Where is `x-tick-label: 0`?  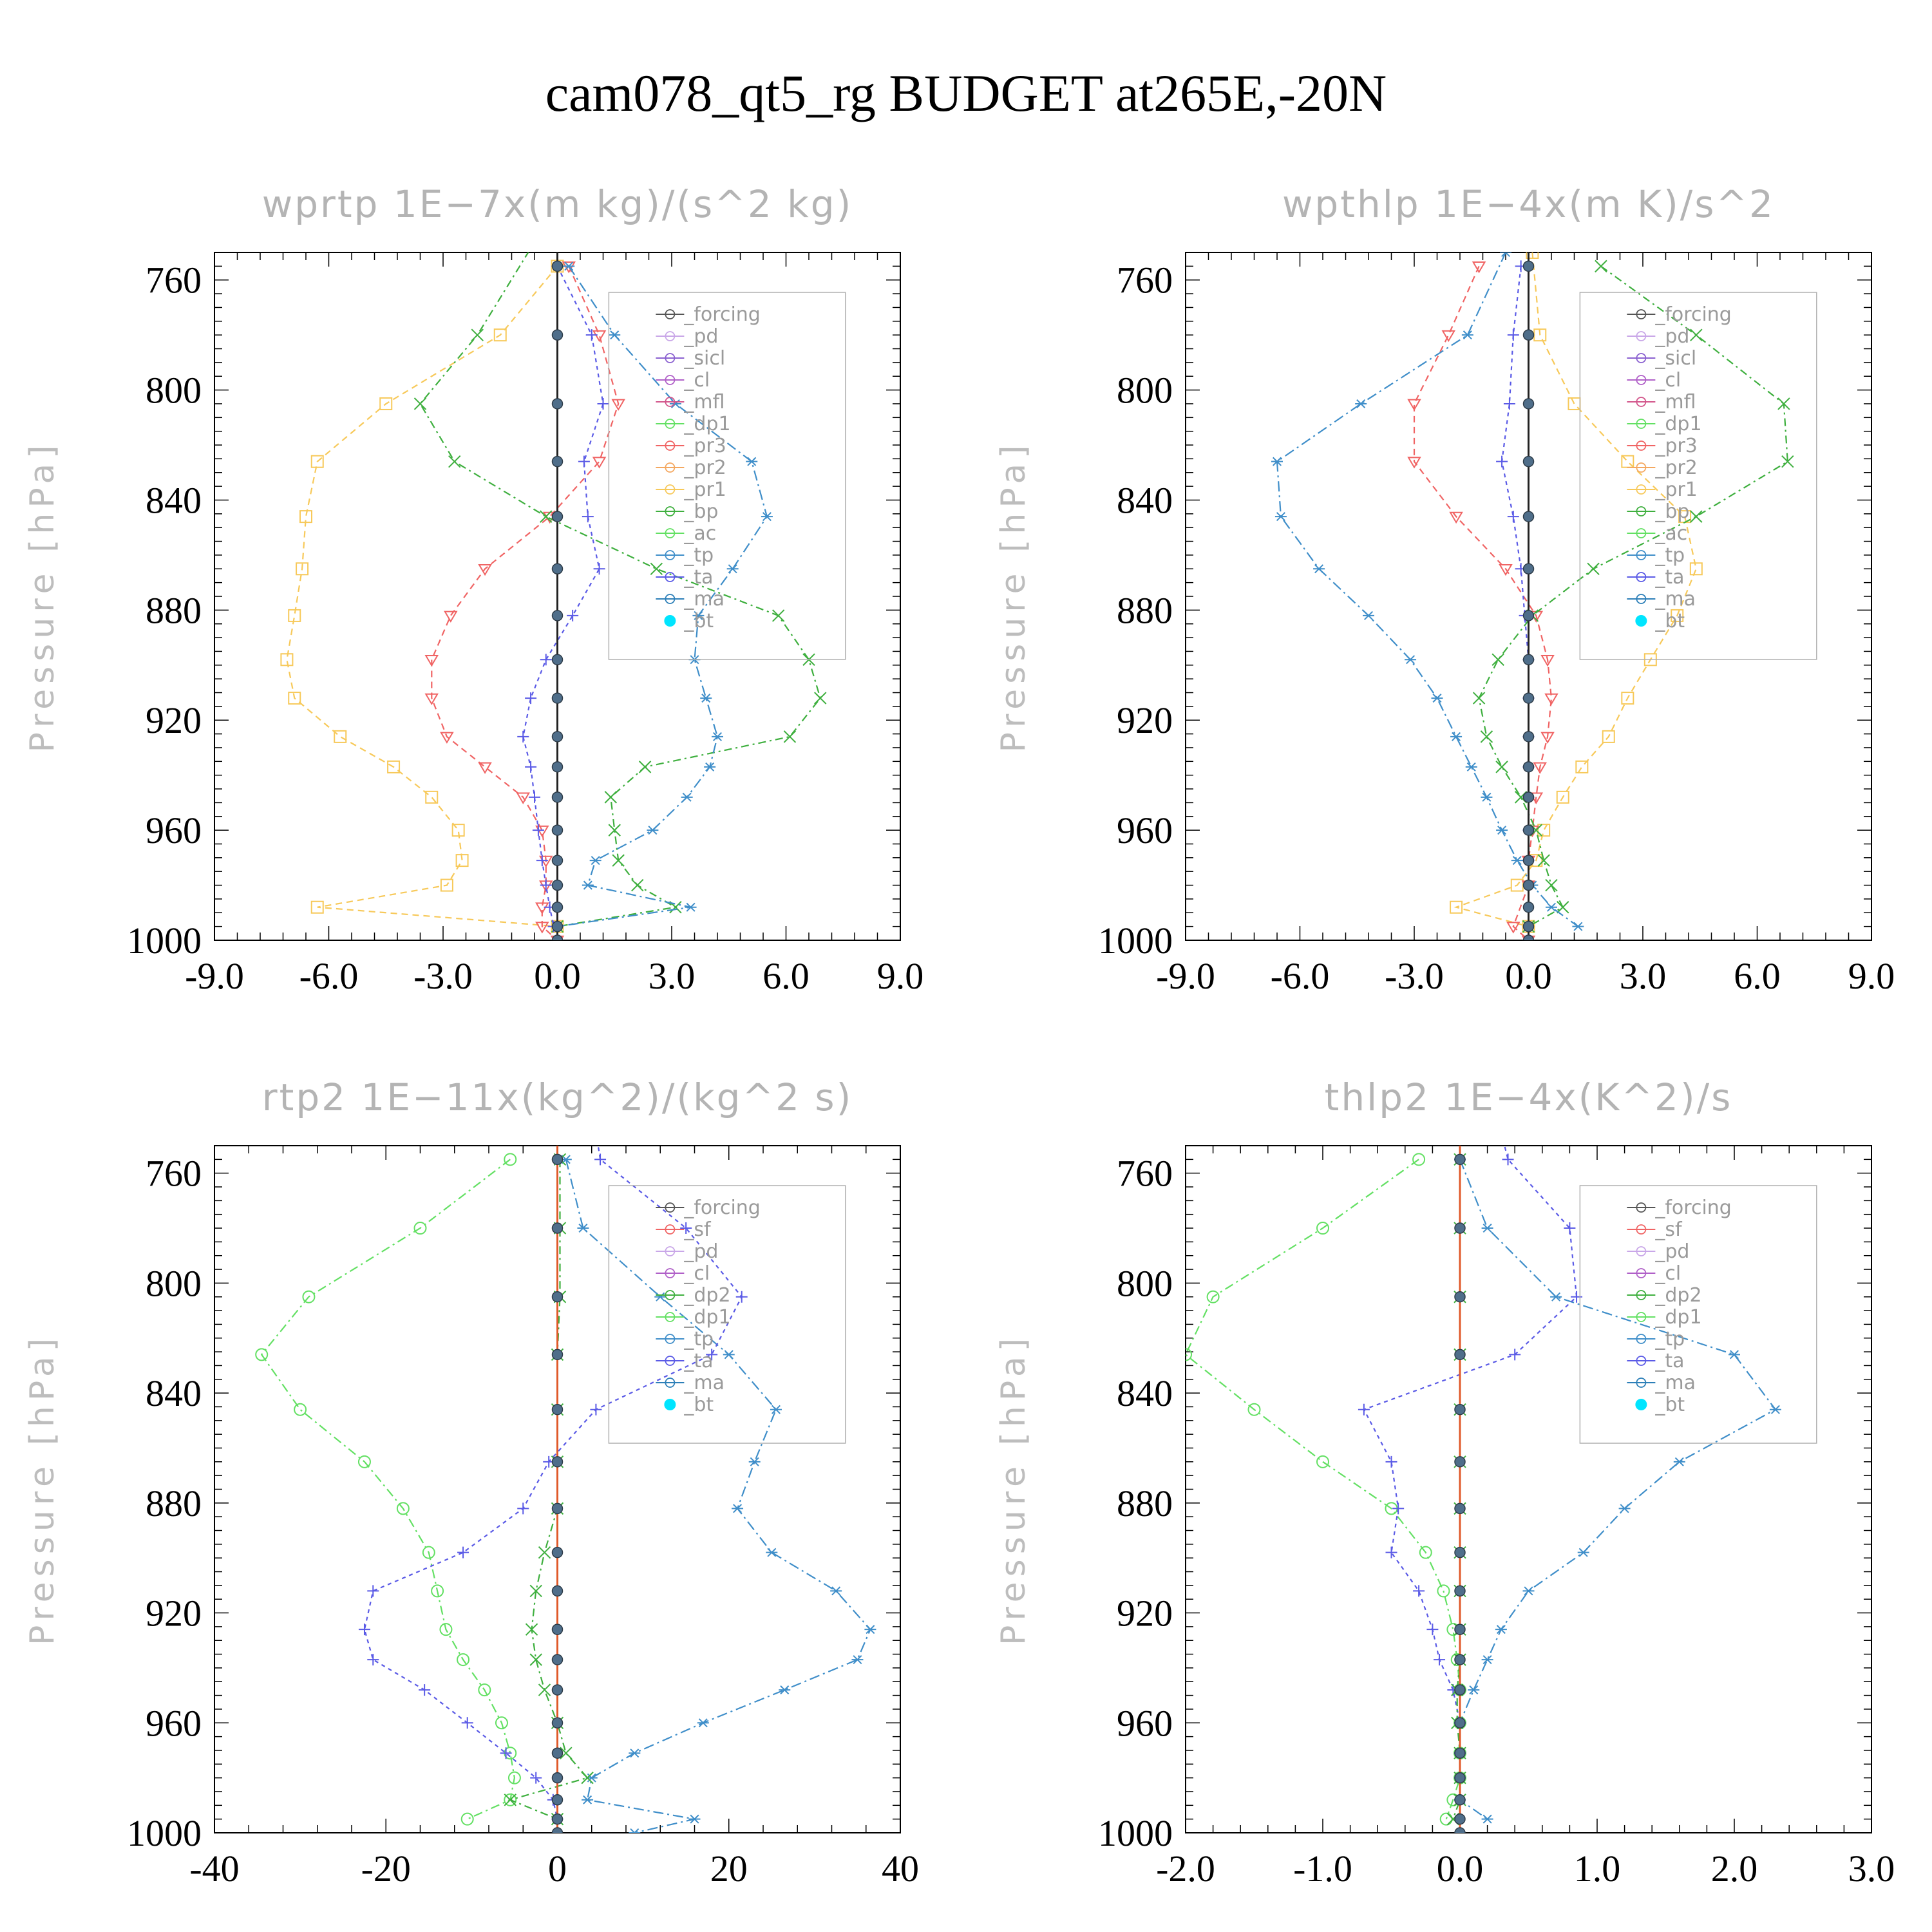
x-tick-label: 0 is located at coordinates (557, 1869).